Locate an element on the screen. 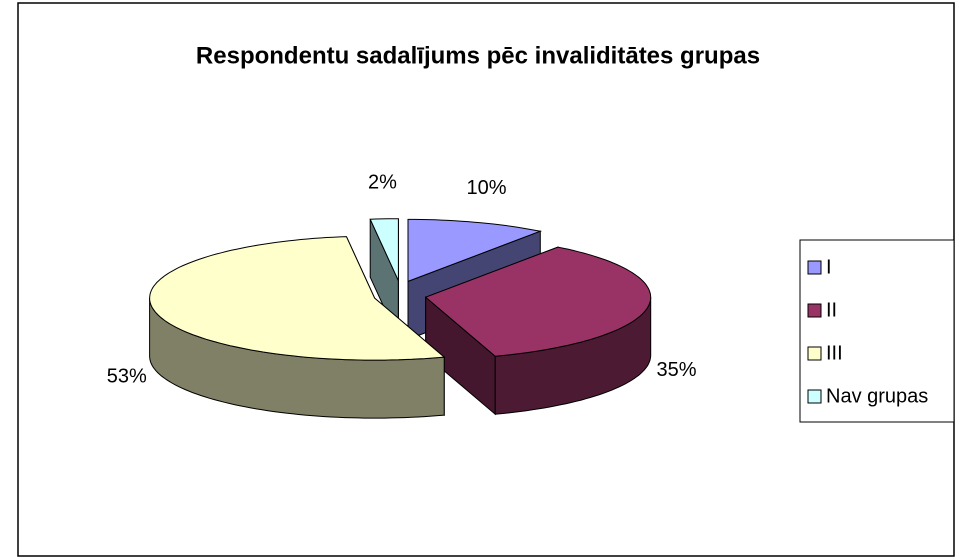 Image resolution: width=957 pixels, height=559 pixels. legend-label: I is located at coordinates (829, 267).